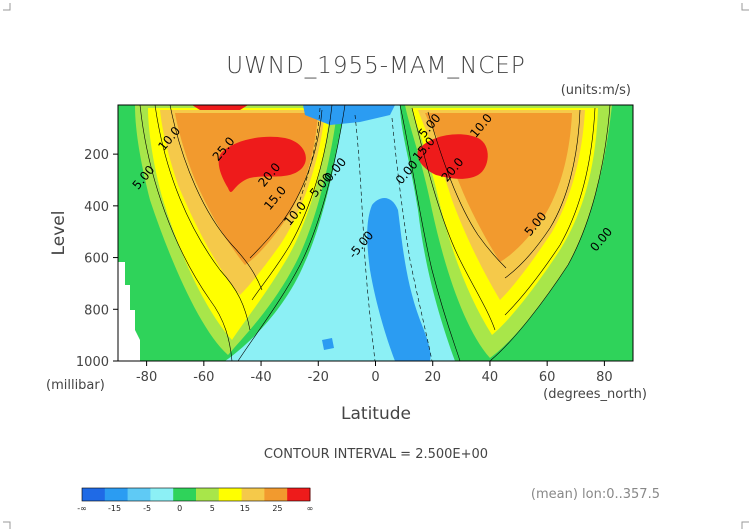 The image size is (752, 532). I want to click on x-tick-label: -80, so click(146, 377).